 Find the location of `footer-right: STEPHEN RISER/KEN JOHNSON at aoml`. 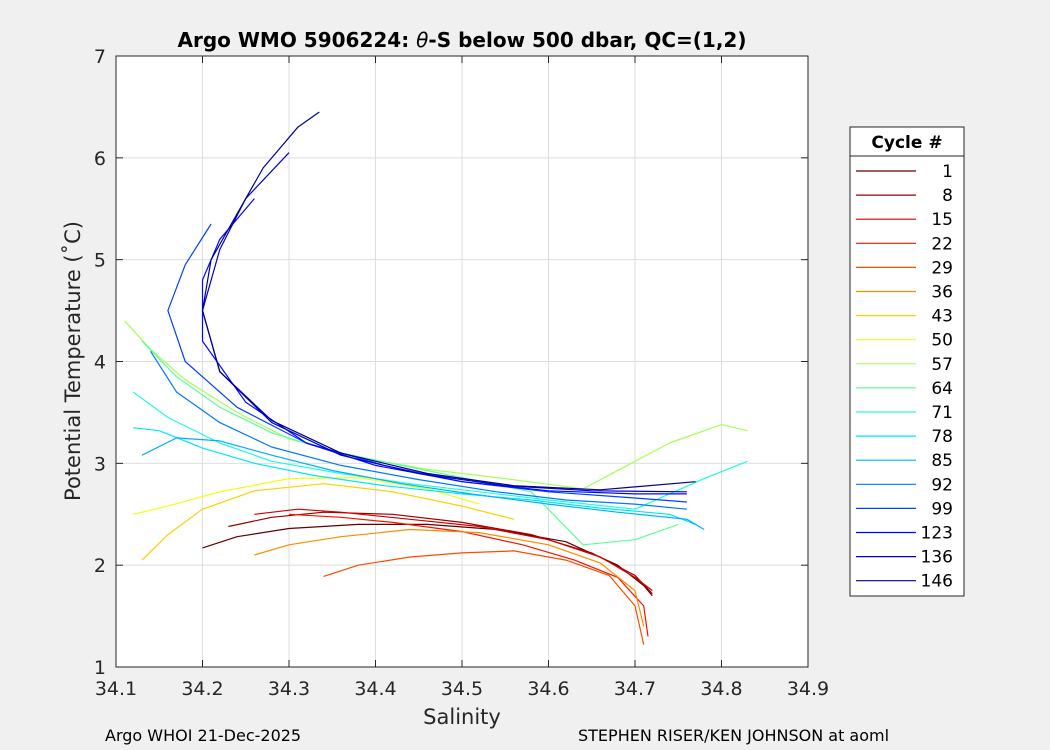

footer-right: STEPHEN RISER/KEN JOHNSON at aoml is located at coordinates (733, 735).